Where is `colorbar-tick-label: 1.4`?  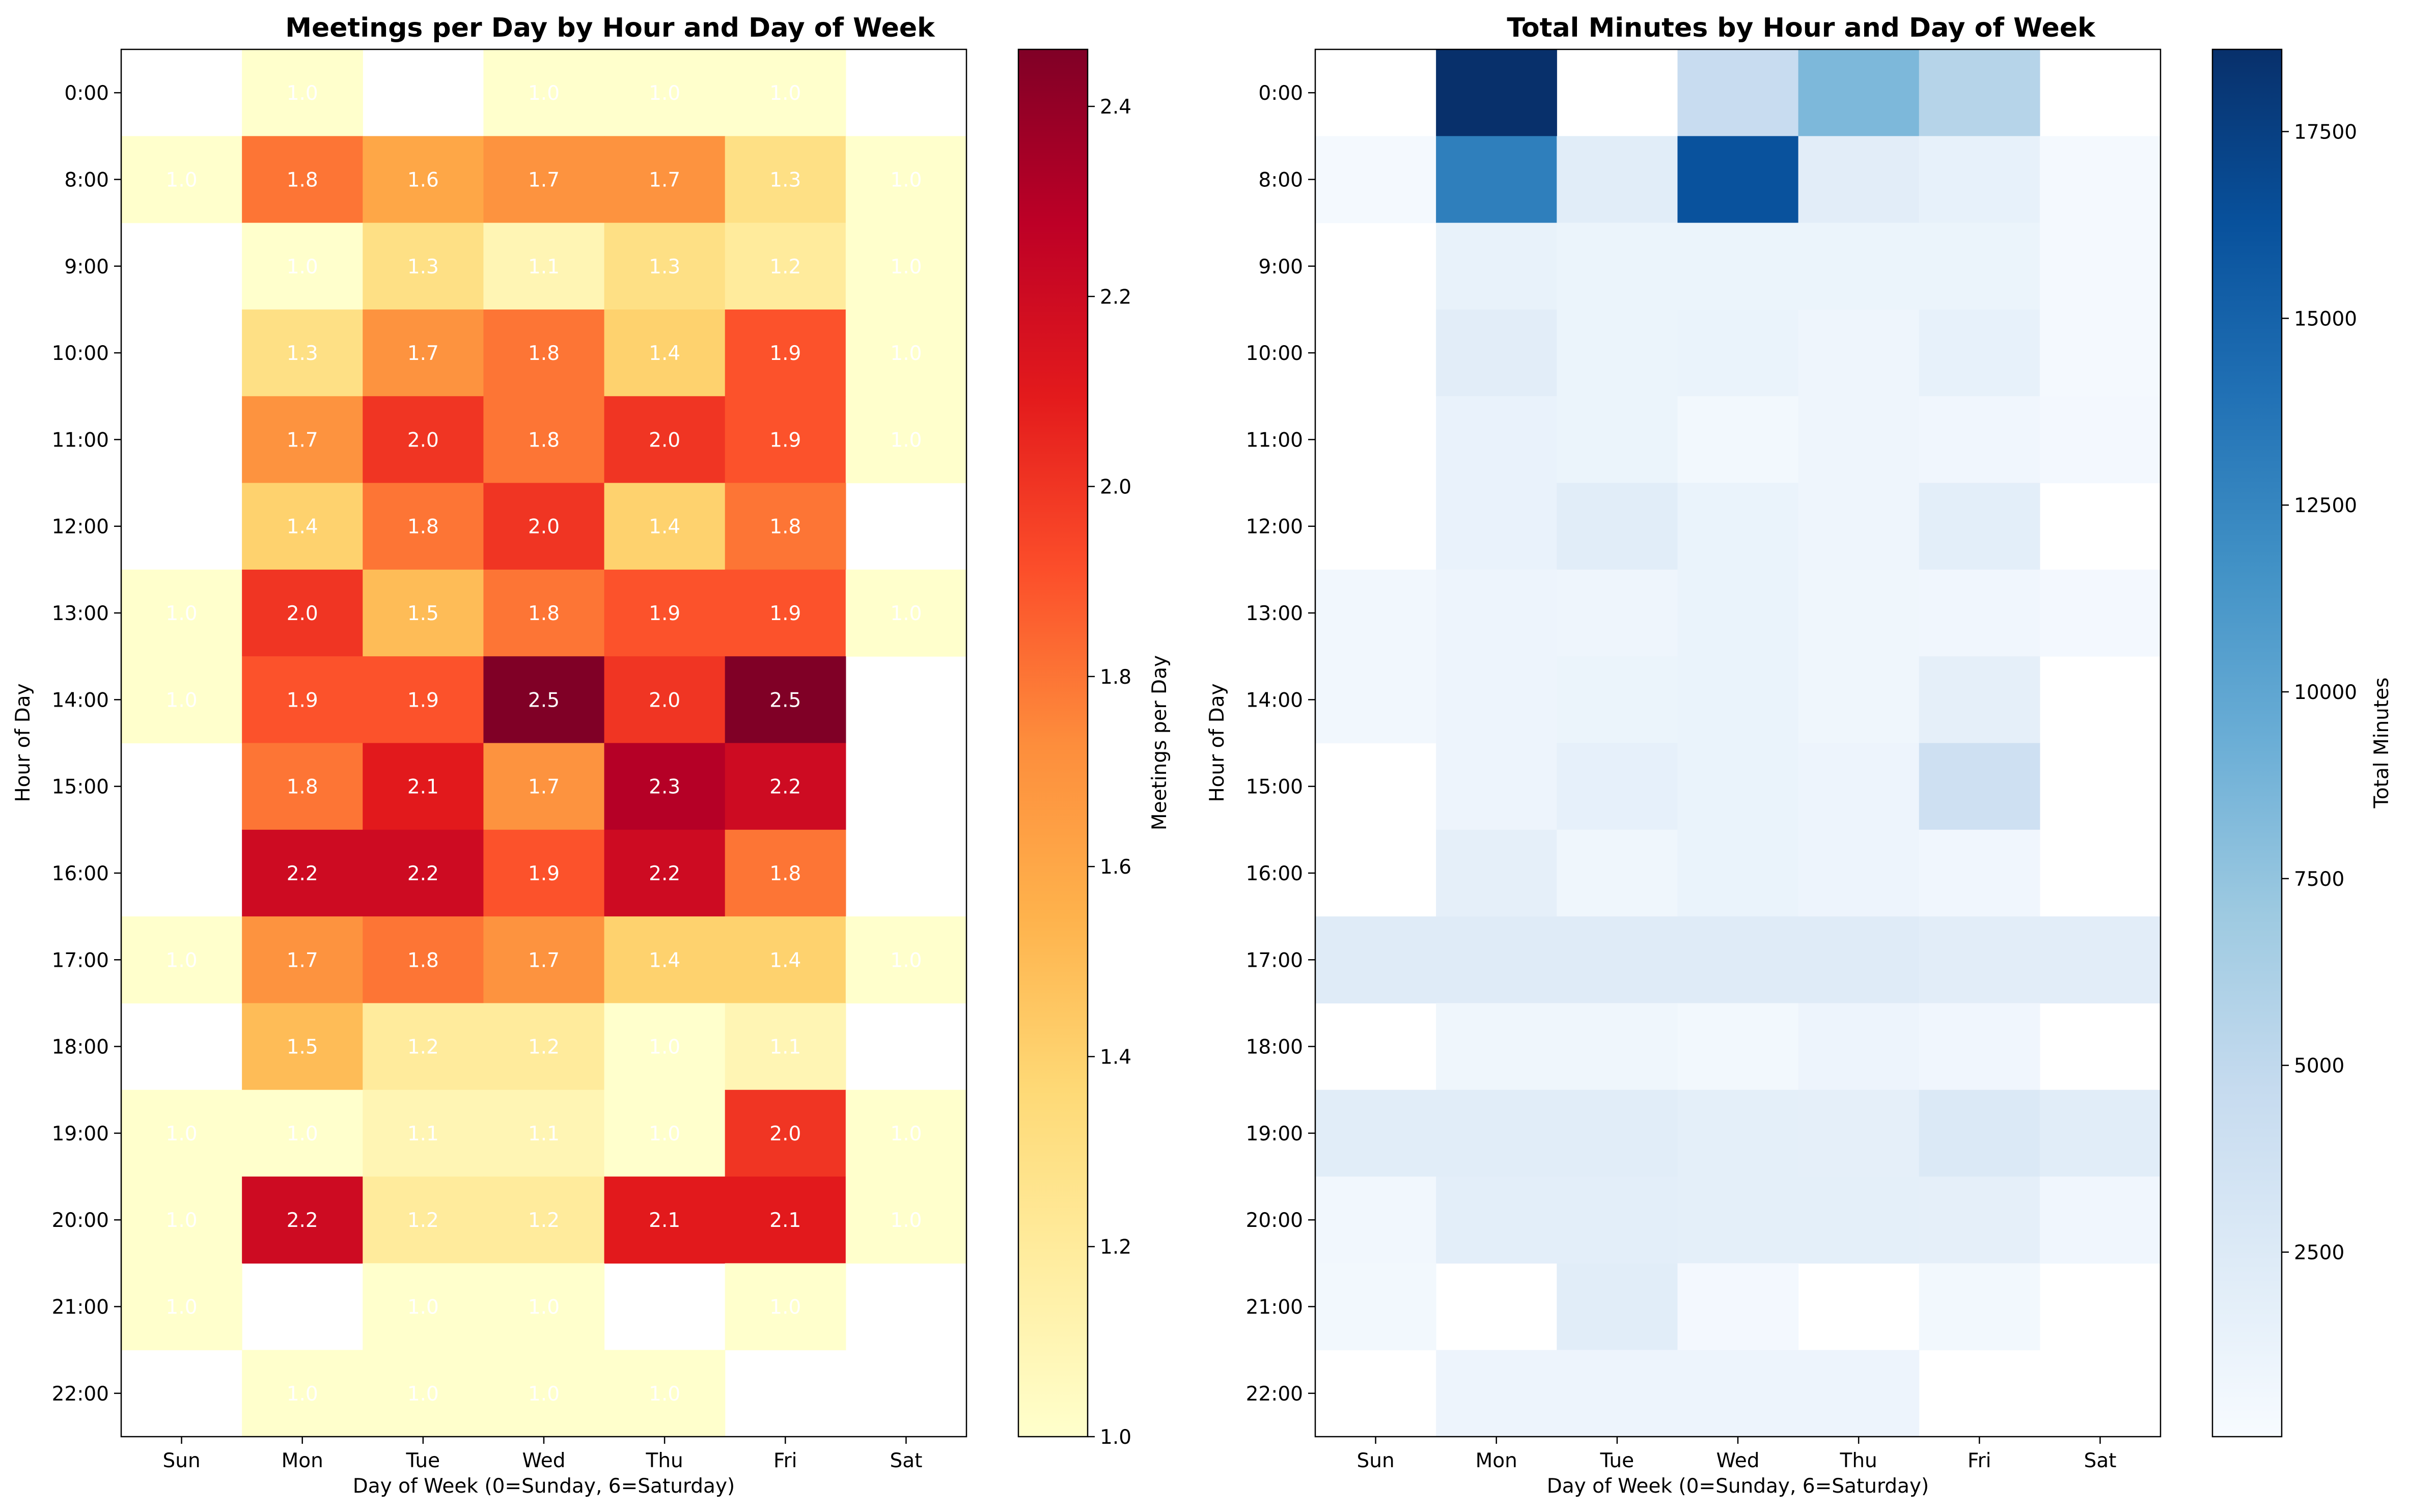
colorbar-tick-label: 1.4 is located at coordinates (1115, 1057).